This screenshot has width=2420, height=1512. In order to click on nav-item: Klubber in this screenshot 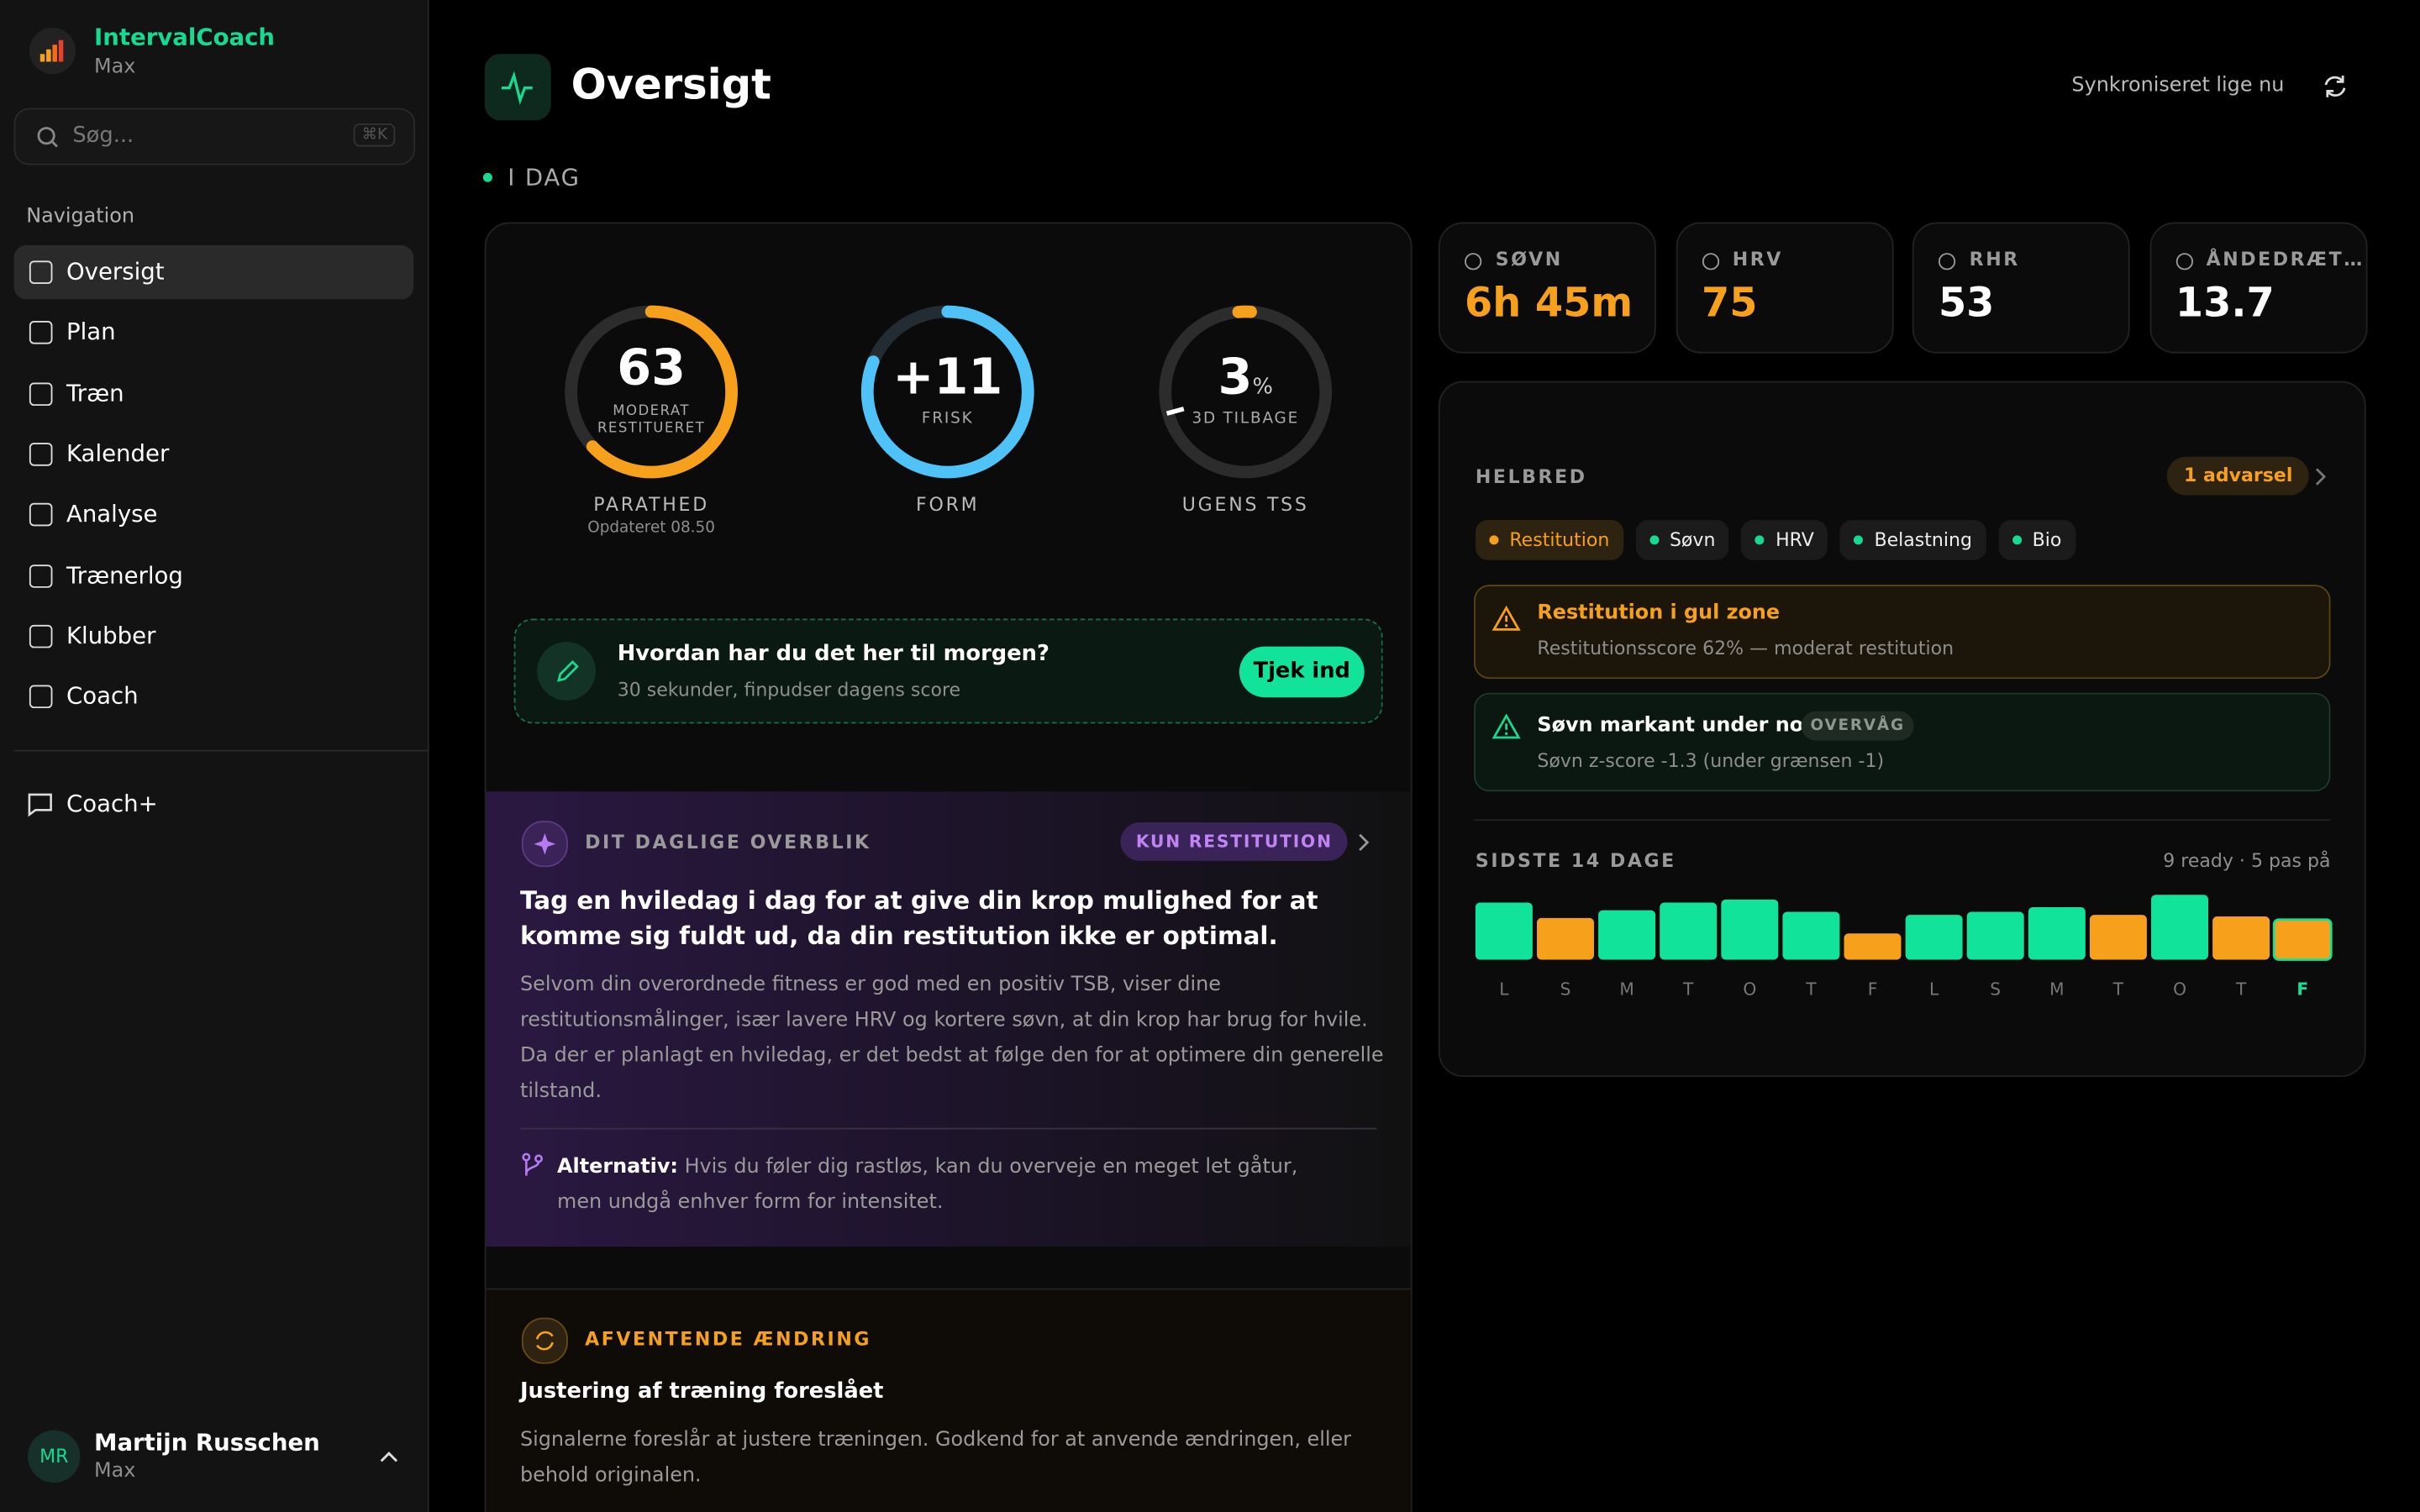, I will do `click(214, 636)`.